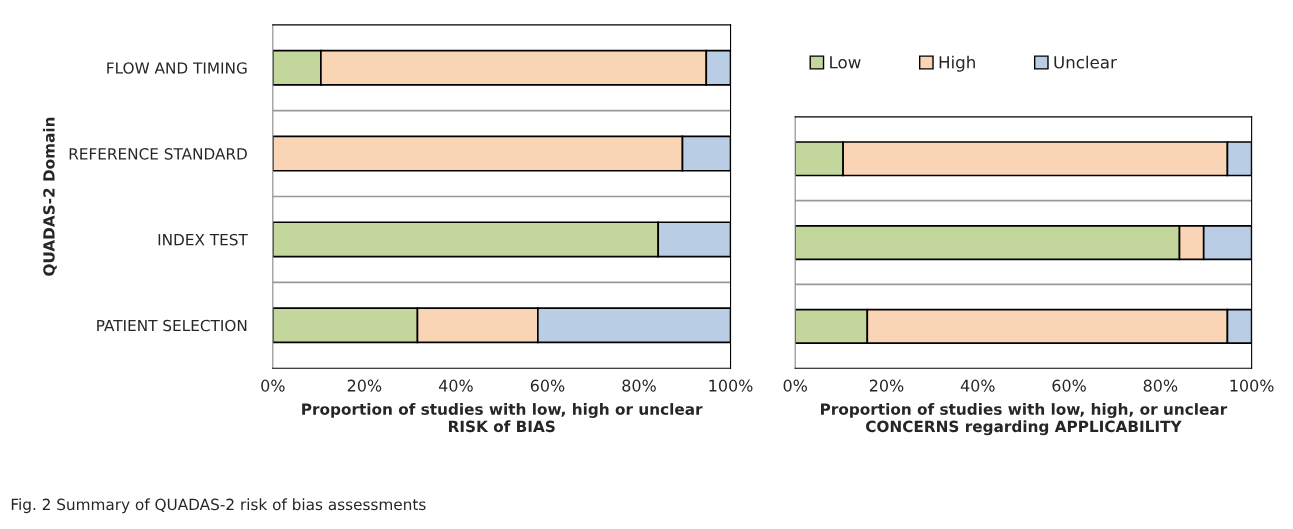 The image size is (1293, 529). Describe the element at coordinates (957, 63) in the screenshot. I see `legend-label: High` at that location.